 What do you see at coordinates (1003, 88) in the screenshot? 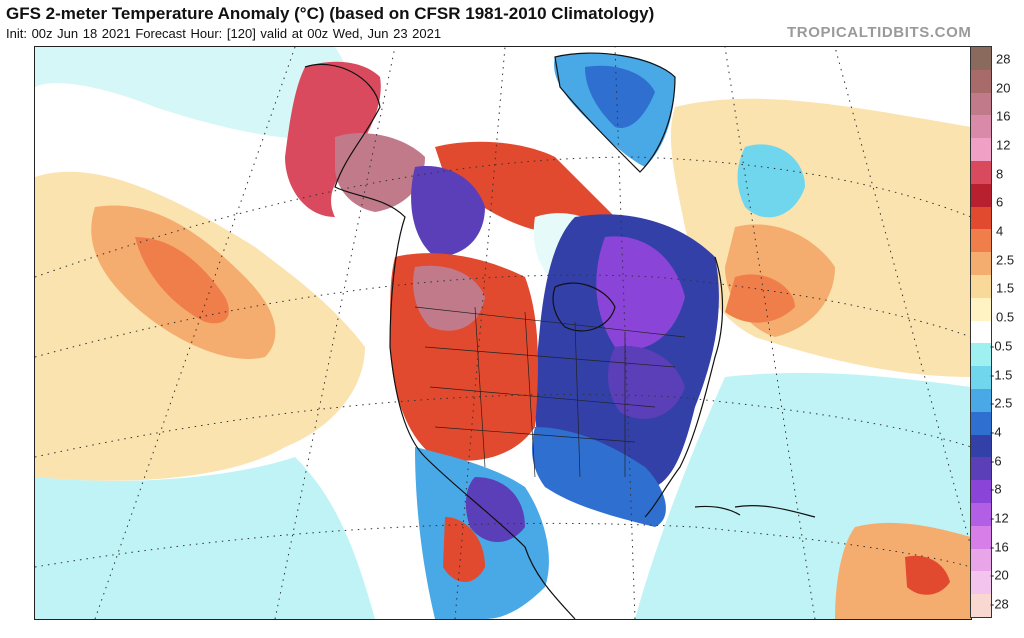
I see `color-scale-label: 20` at bounding box center [1003, 88].